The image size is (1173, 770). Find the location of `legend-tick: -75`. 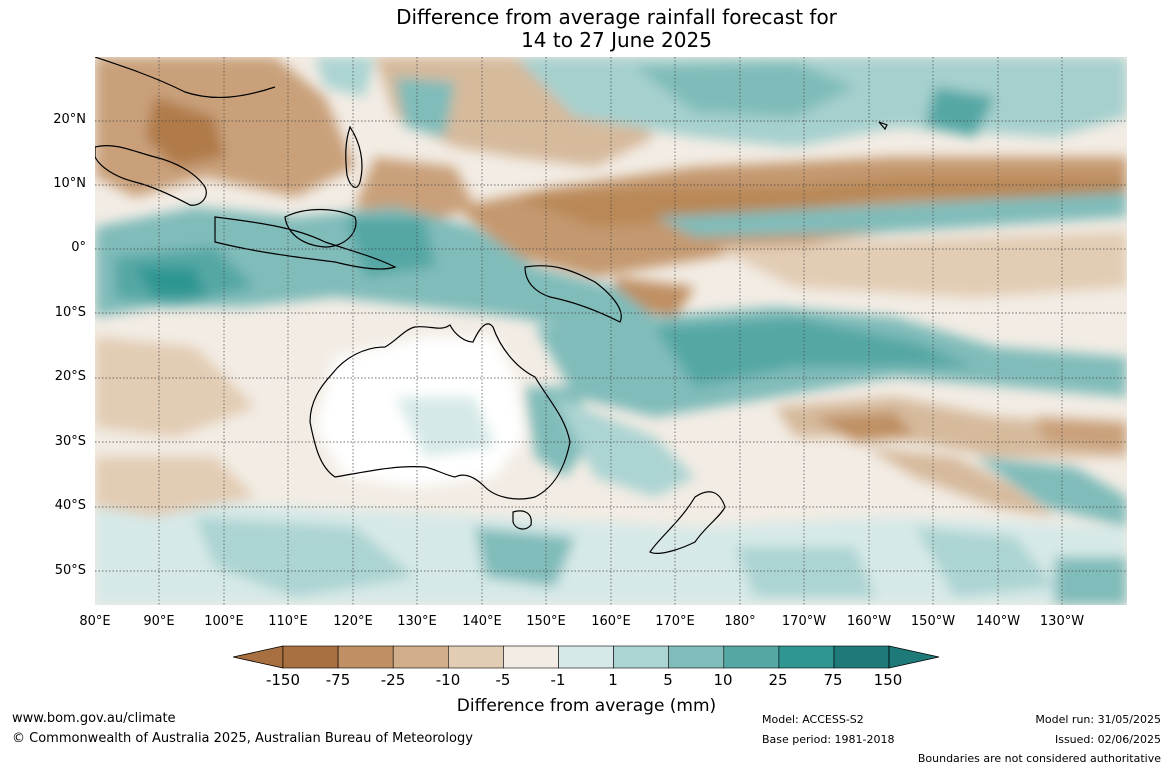

legend-tick: -75 is located at coordinates (338, 680).